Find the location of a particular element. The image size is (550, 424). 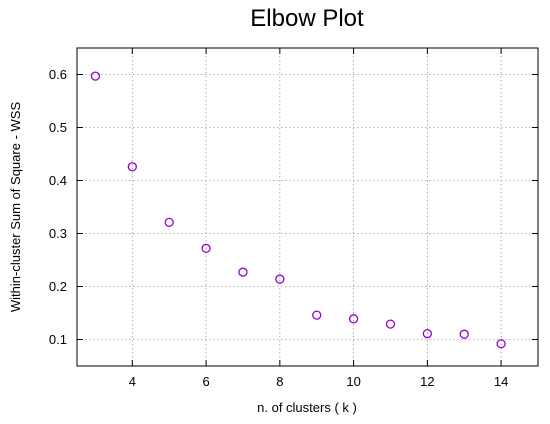

y-tick-label: 0.6 is located at coordinates (58, 74).